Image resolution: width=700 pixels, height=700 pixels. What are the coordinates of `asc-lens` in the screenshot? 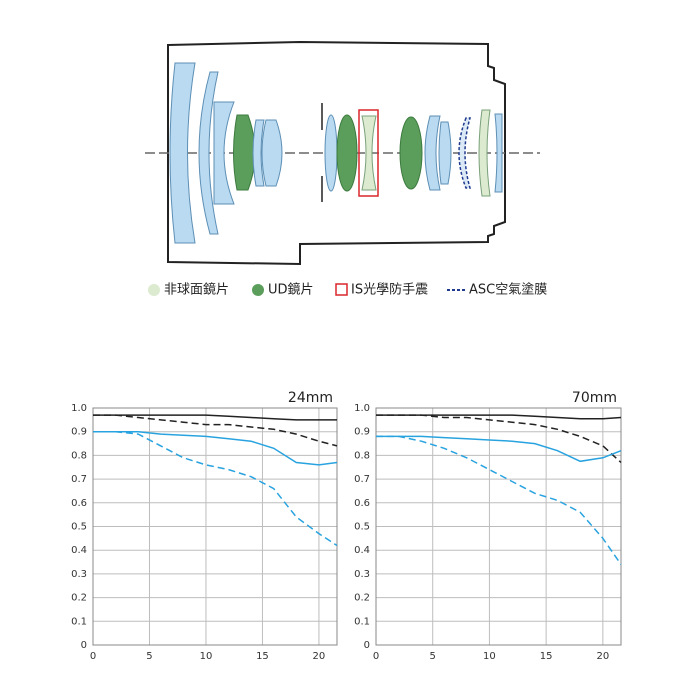 It's located at (464, 153).